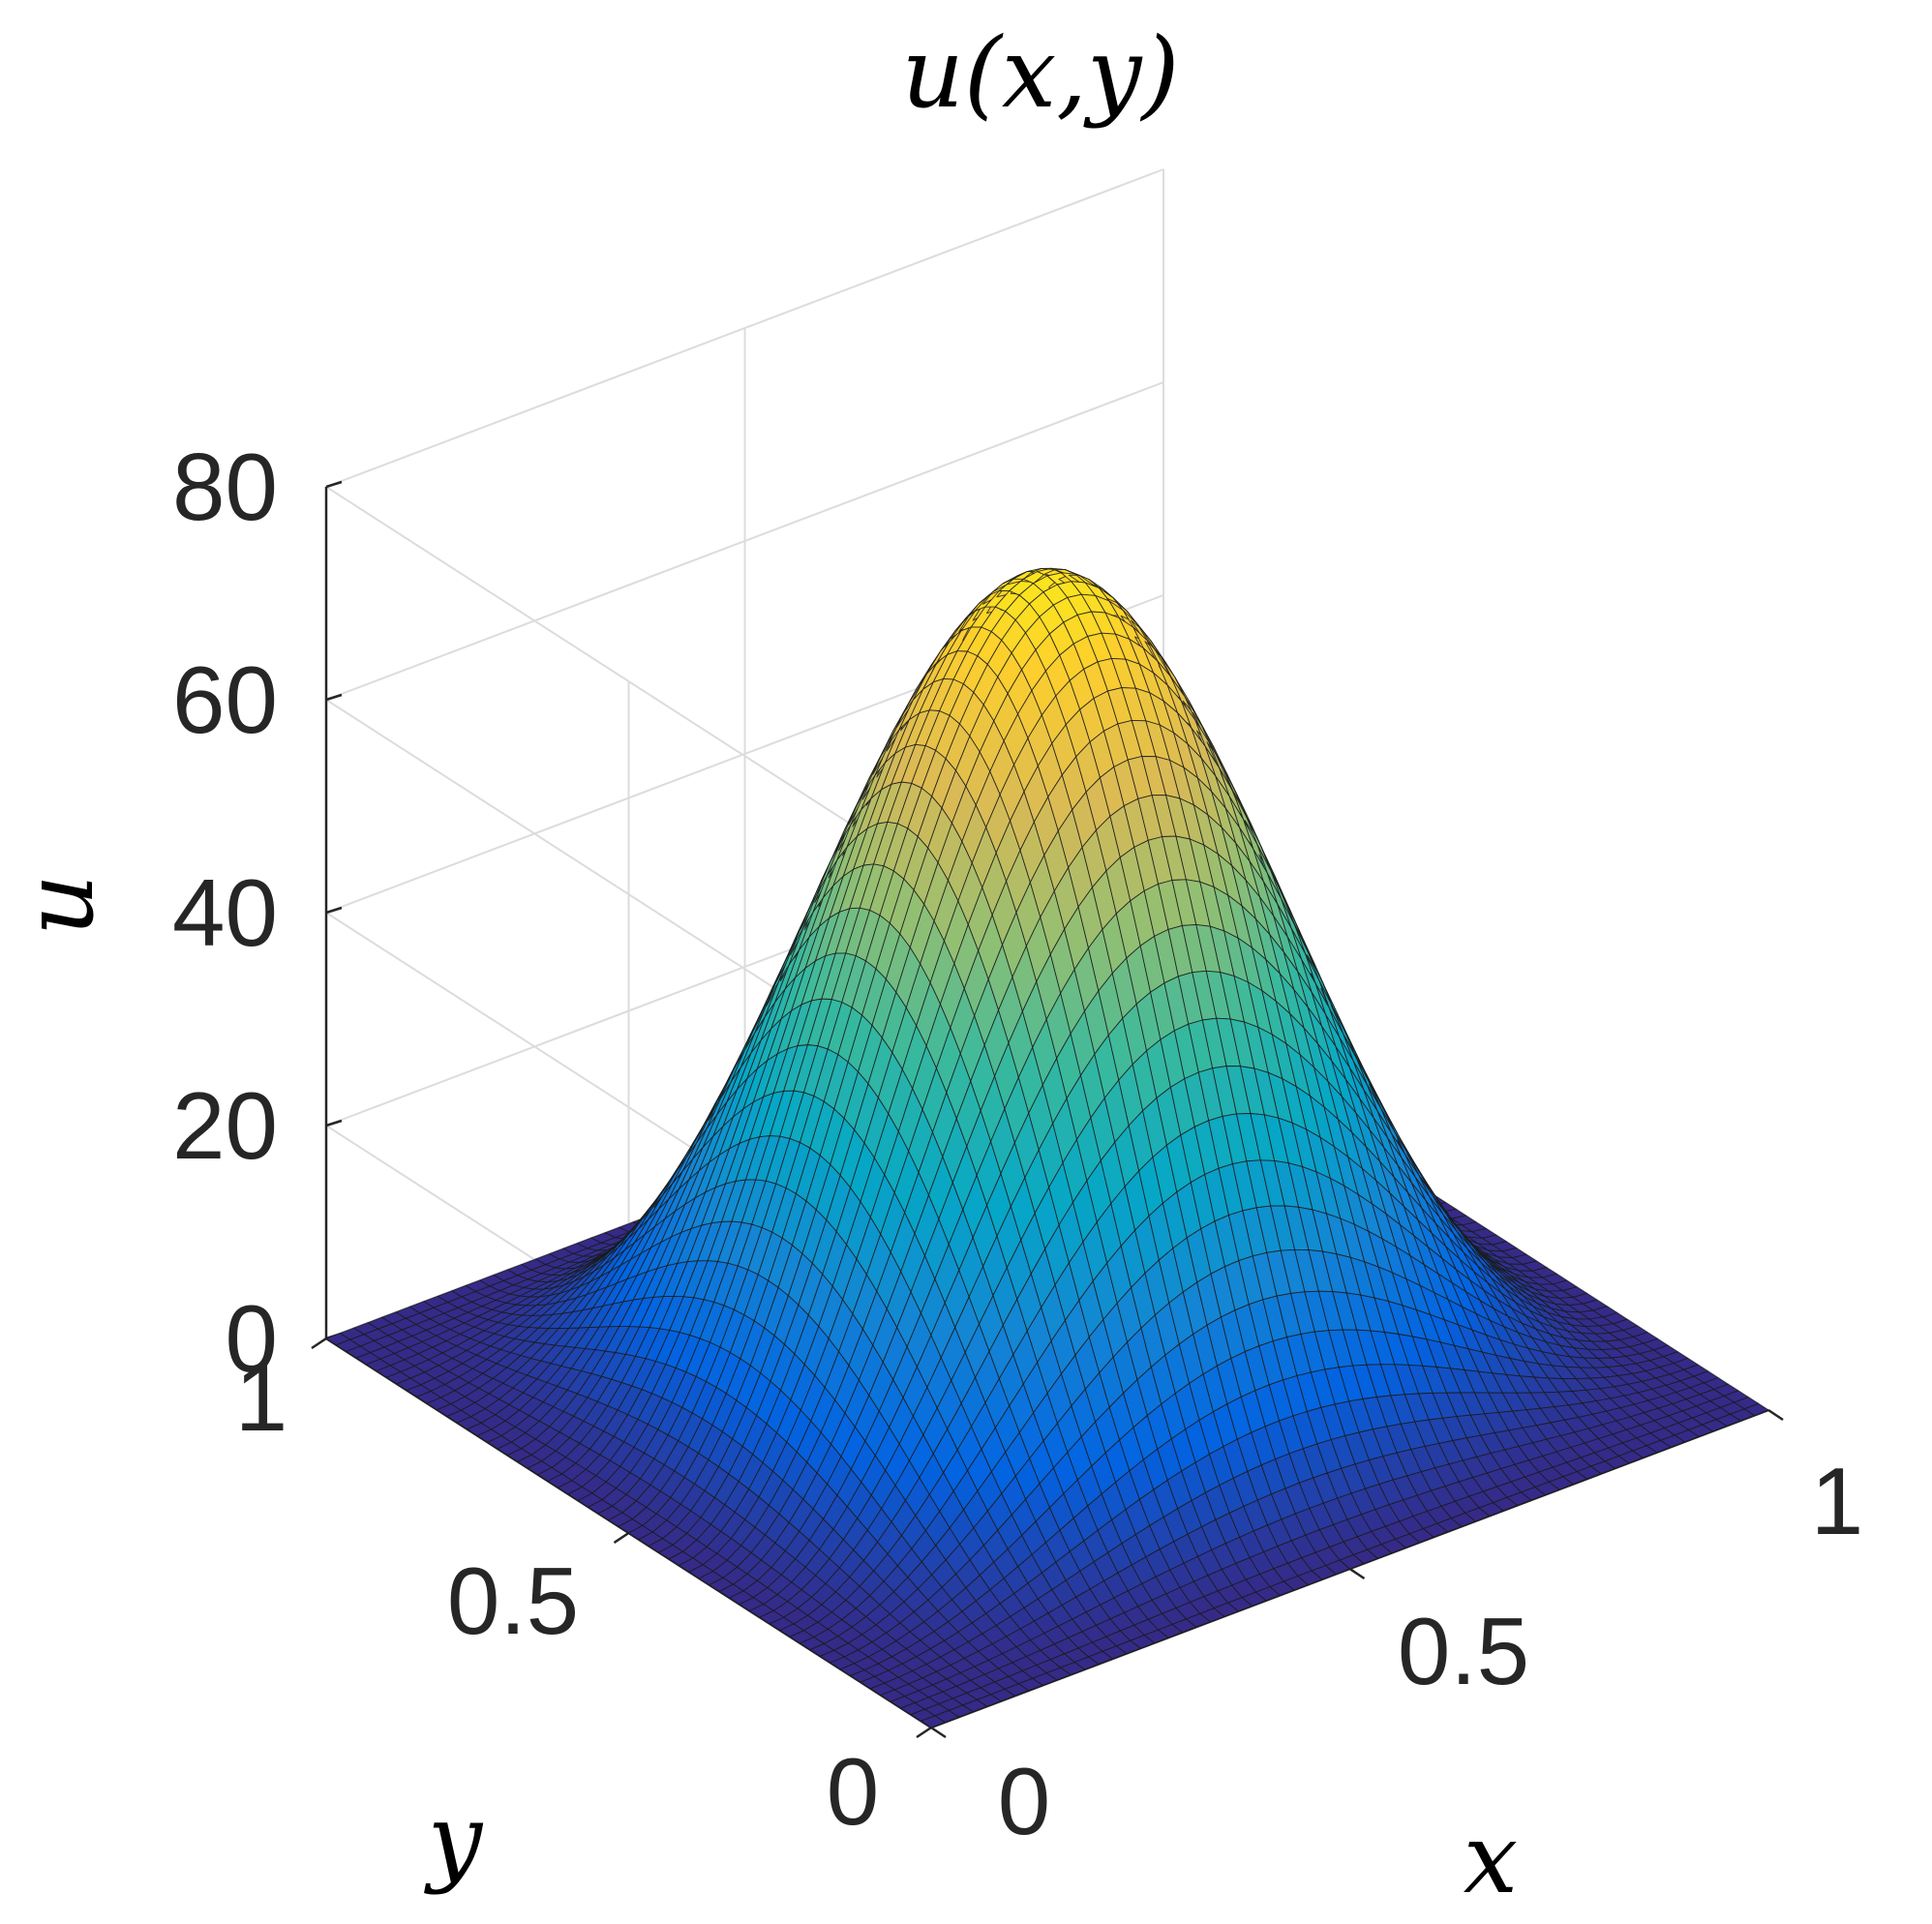 This screenshot has height=1924, width=1932. I want to click on y-tick-label: 0, so click(853, 1791).